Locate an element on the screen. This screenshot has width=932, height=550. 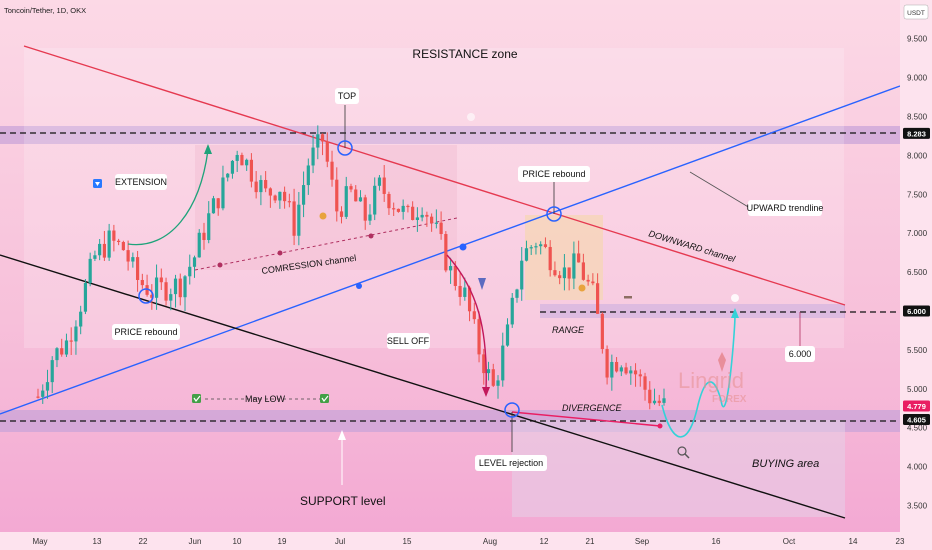
x-tick-13: Oct is located at coordinates (789, 541).